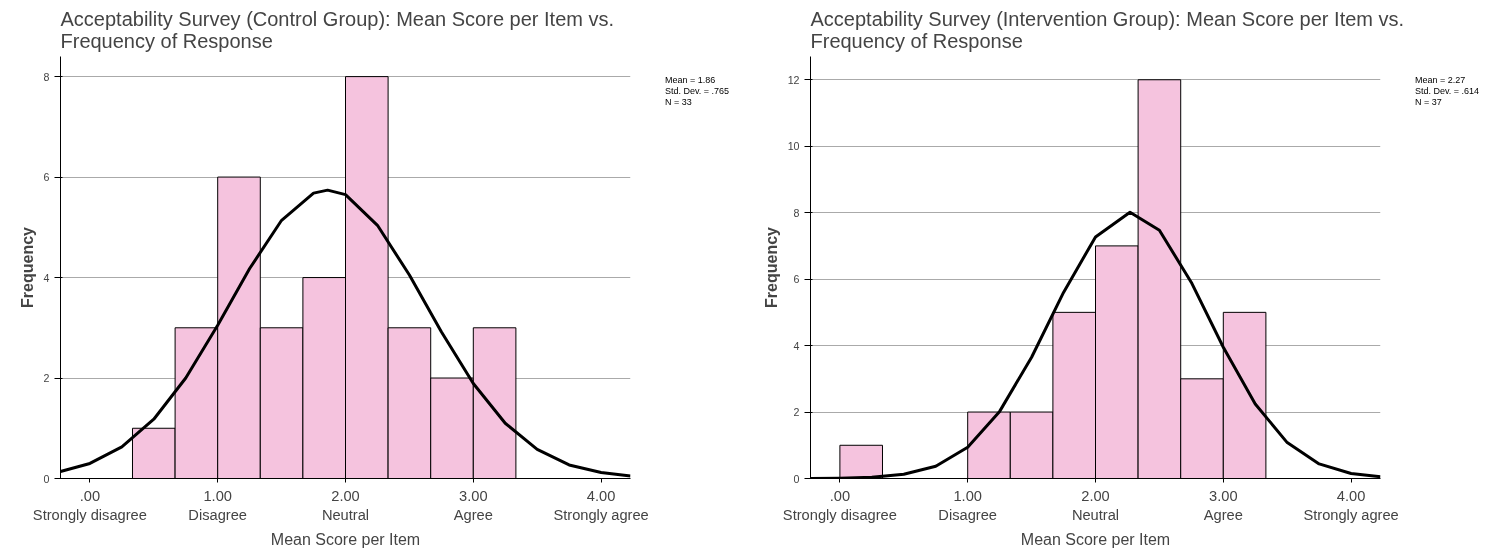 Image resolution: width=1502 pixels, height=558 pixels. Describe the element at coordinates (793, 79) in the screenshot. I see `y-tick-label: 12` at that location.